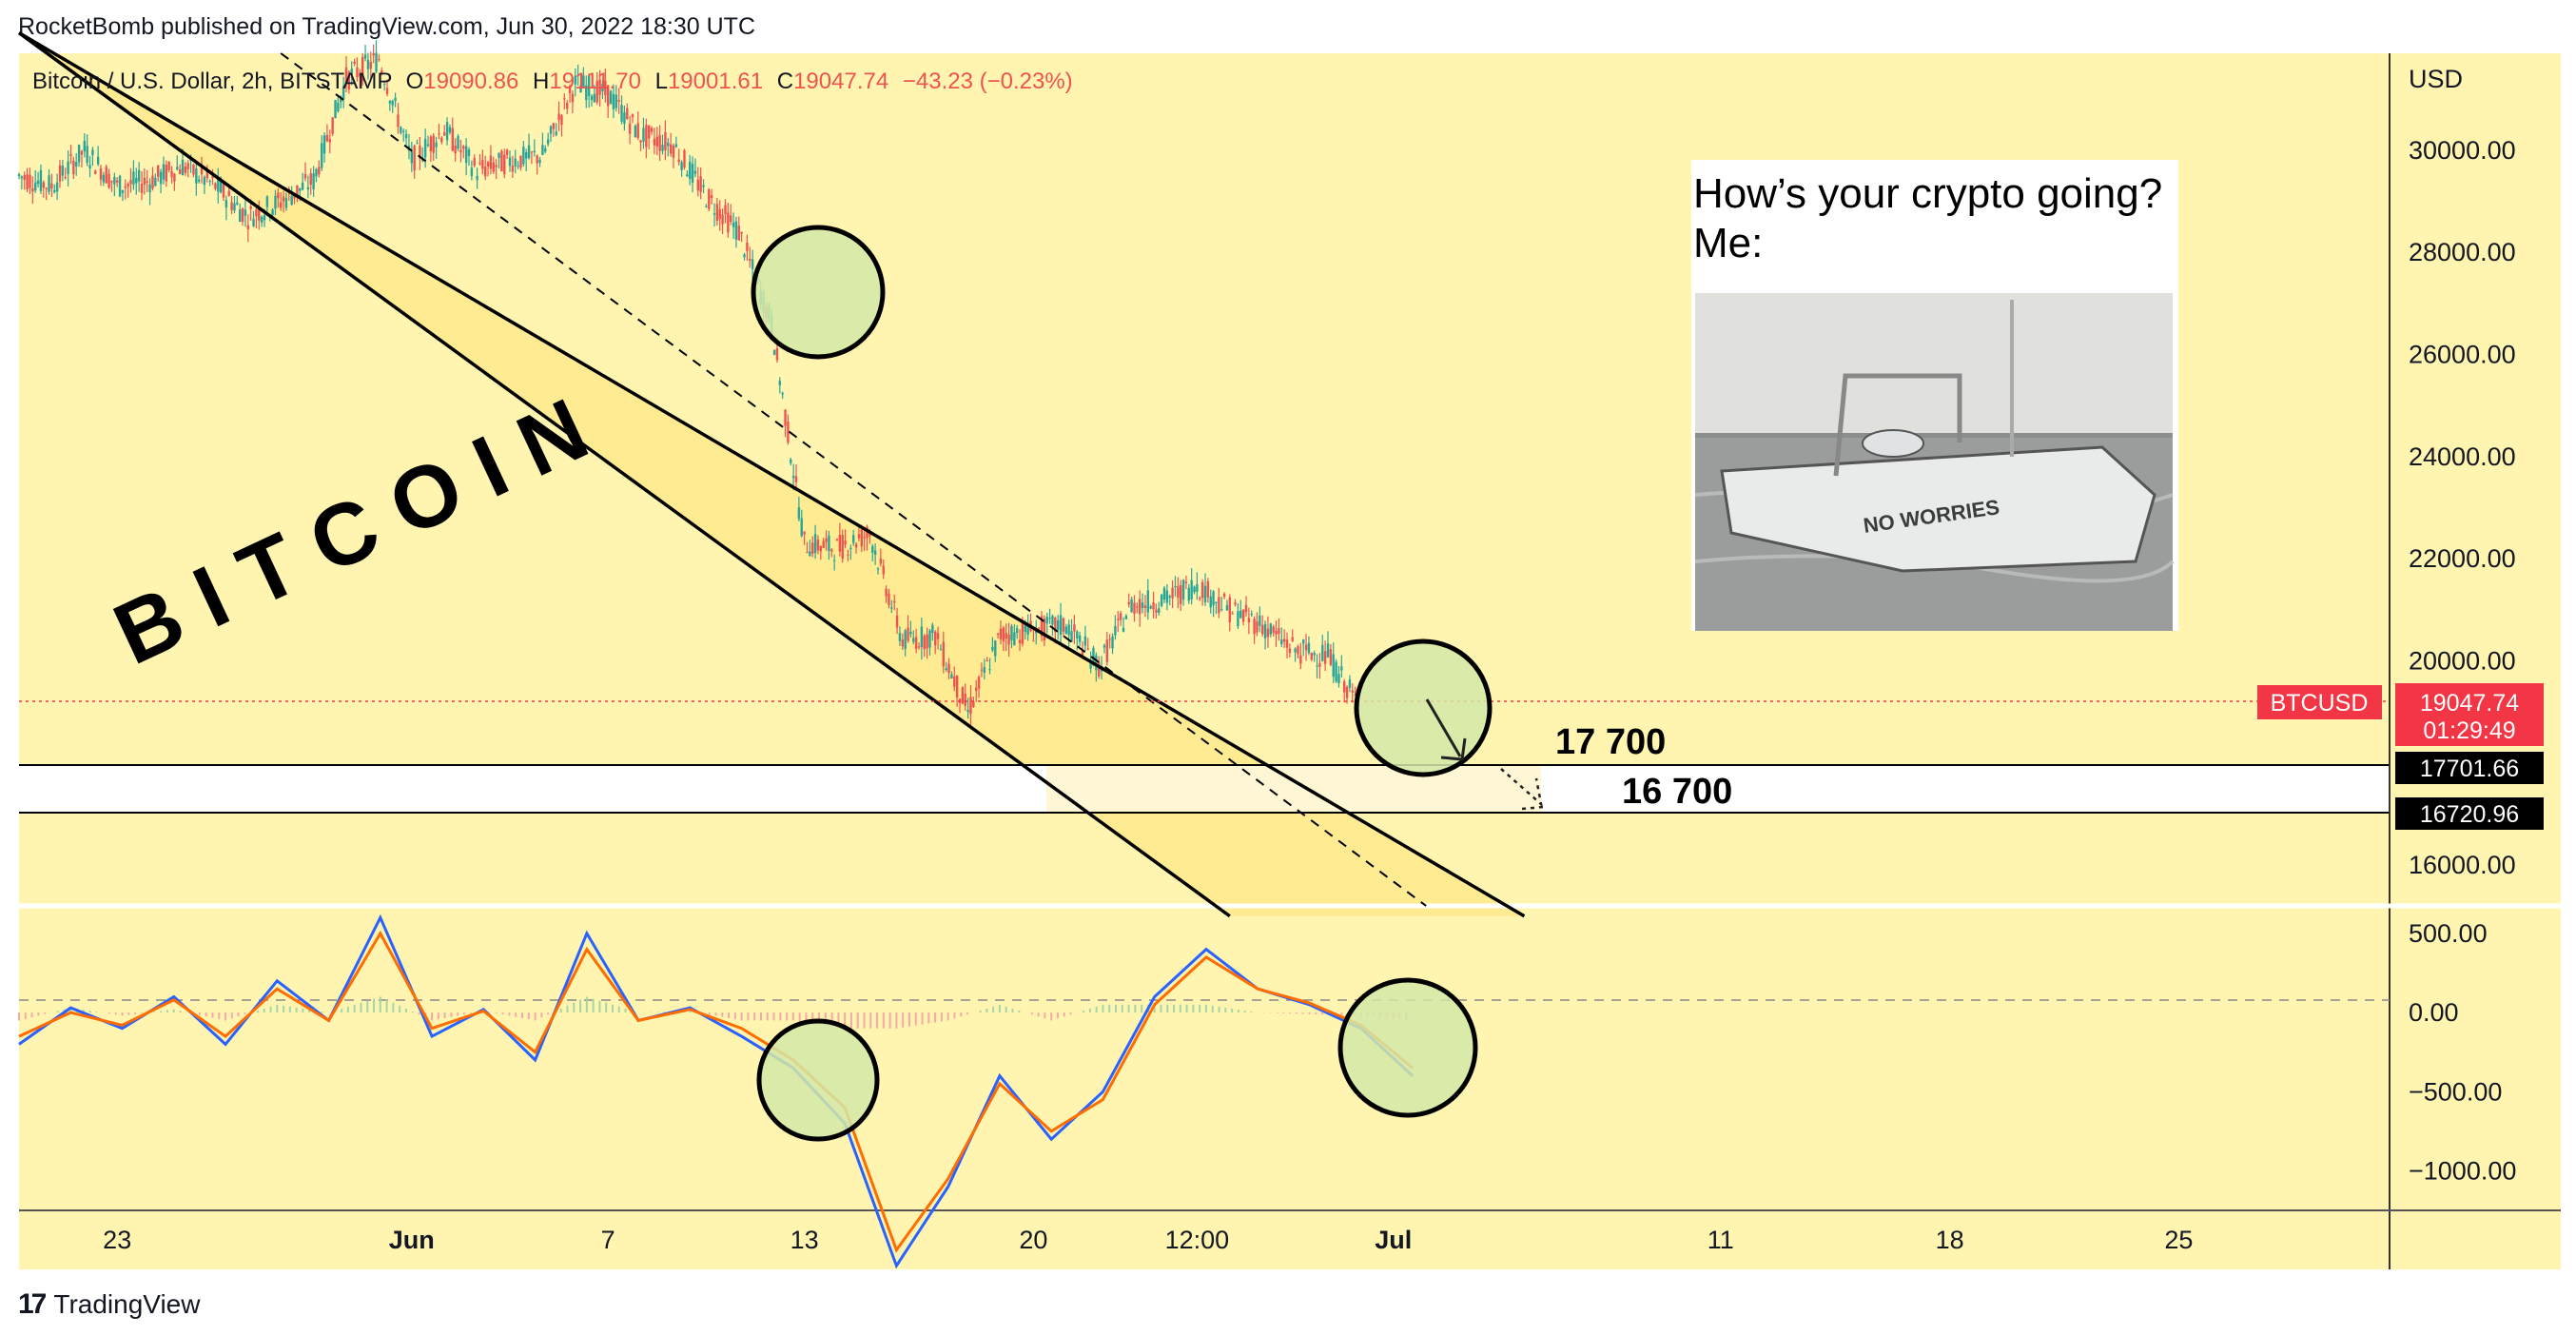 This screenshot has height=1336, width=2576. I want to click on ticker-badge, so click(2320, 702).